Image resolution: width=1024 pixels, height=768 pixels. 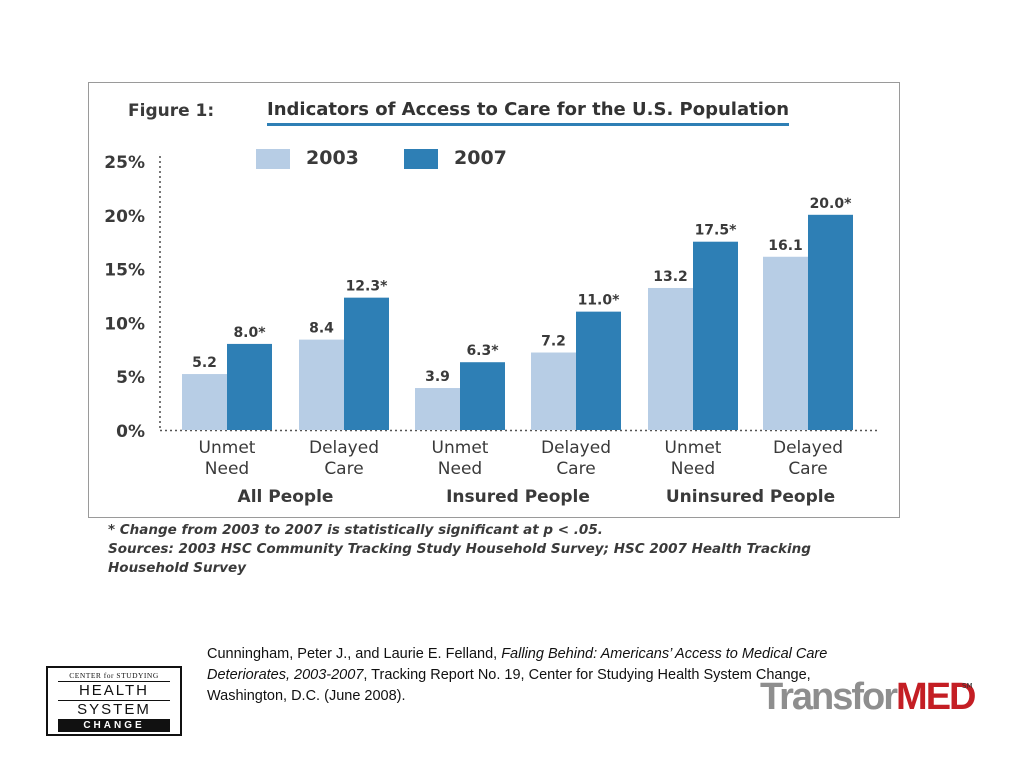 What do you see at coordinates (171, 111) in the screenshot?
I see `figure-label: Figure 1:` at bounding box center [171, 111].